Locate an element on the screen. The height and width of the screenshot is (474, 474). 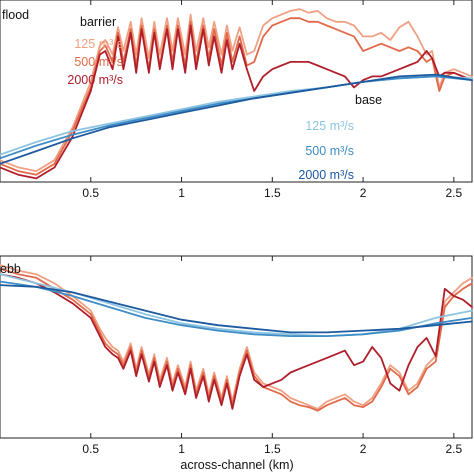
flood-xtick-label: 2.5 is located at coordinates (454, 193).